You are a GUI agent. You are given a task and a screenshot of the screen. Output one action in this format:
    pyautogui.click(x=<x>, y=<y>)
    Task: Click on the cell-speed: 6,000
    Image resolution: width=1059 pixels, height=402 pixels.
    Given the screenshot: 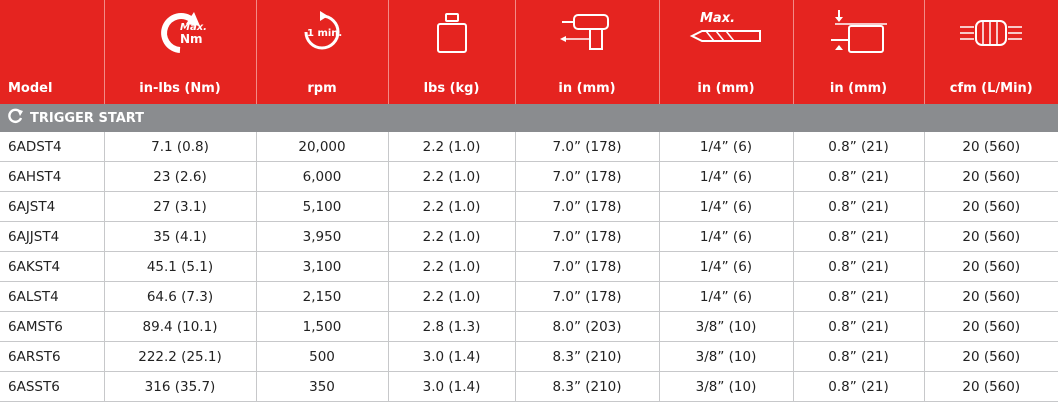 What is the action you would take?
    pyautogui.click(x=322, y=176)
    